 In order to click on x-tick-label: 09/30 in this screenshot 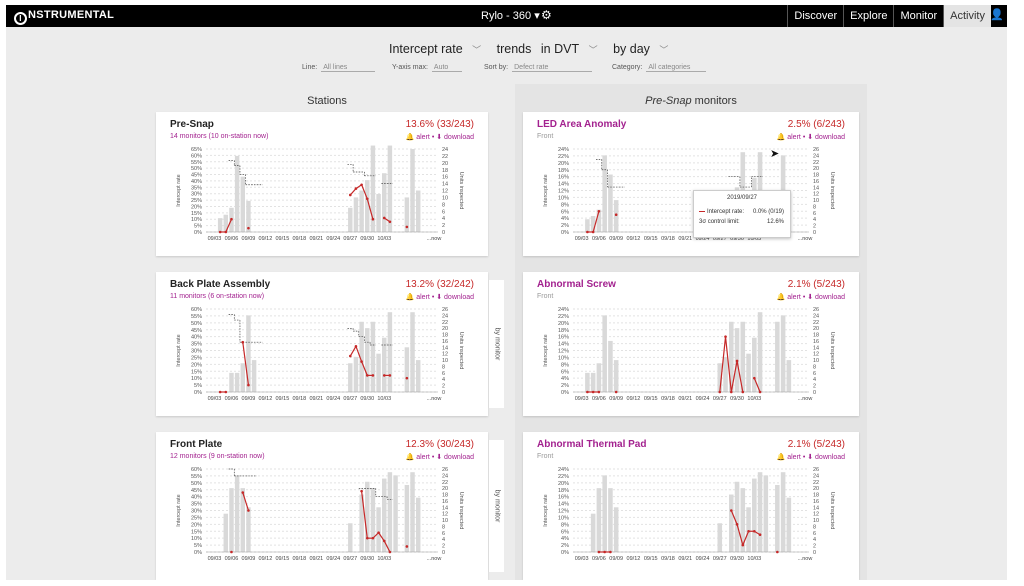, I will do `click(737, 559)`.